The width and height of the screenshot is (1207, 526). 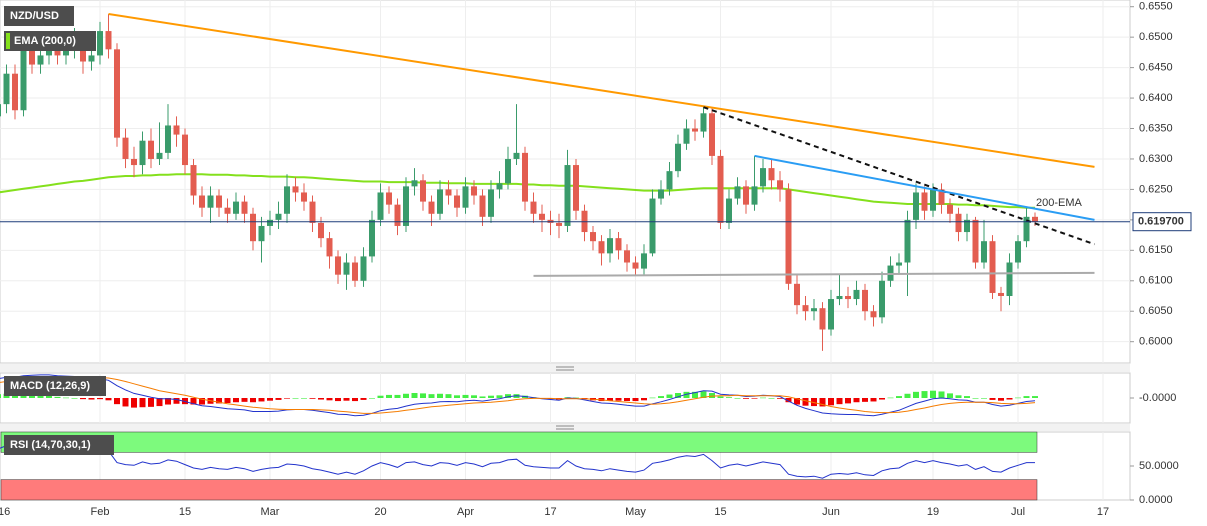 What do you see at coordinates (1018, 512) in the screenshot?
I see `x-tick-label: Jul` at bounding box center [1018, 512].